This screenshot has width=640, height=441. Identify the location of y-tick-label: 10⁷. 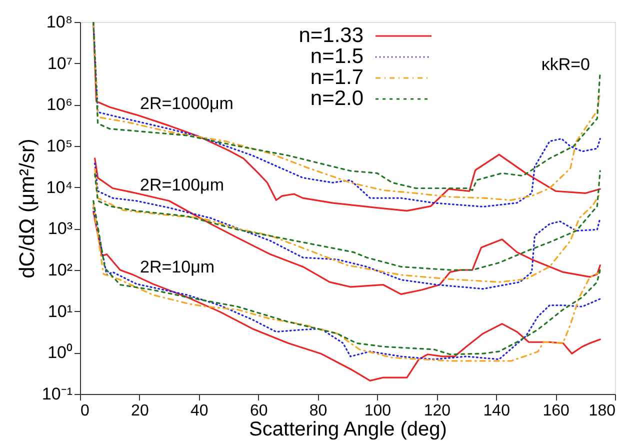
(59, 63).